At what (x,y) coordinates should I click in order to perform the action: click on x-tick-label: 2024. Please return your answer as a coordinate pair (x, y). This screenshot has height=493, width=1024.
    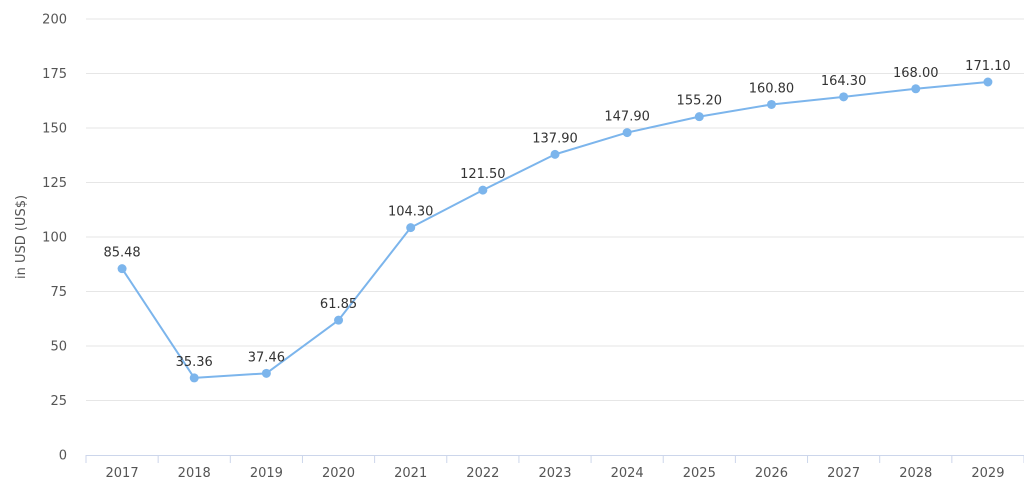
    Looking at the image, I should click on (627, 473).